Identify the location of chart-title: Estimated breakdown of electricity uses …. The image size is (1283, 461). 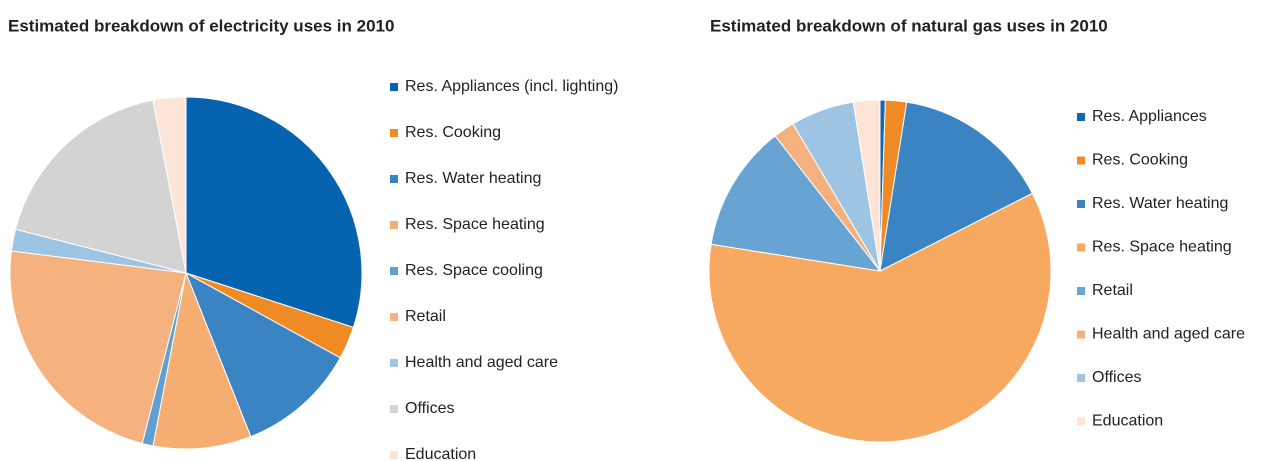
(201, 25).